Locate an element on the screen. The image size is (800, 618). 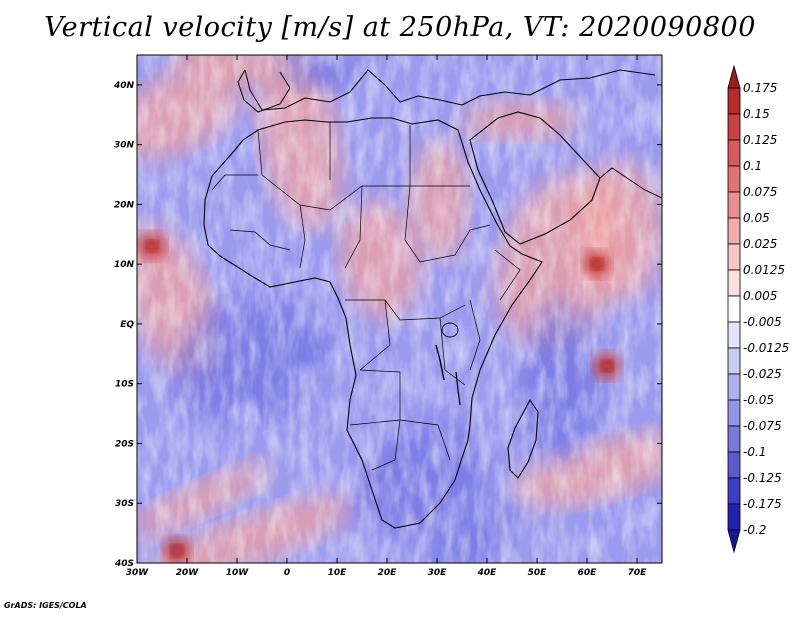
colorbar-label: -0.0125 is located at coordinates (766, 348).